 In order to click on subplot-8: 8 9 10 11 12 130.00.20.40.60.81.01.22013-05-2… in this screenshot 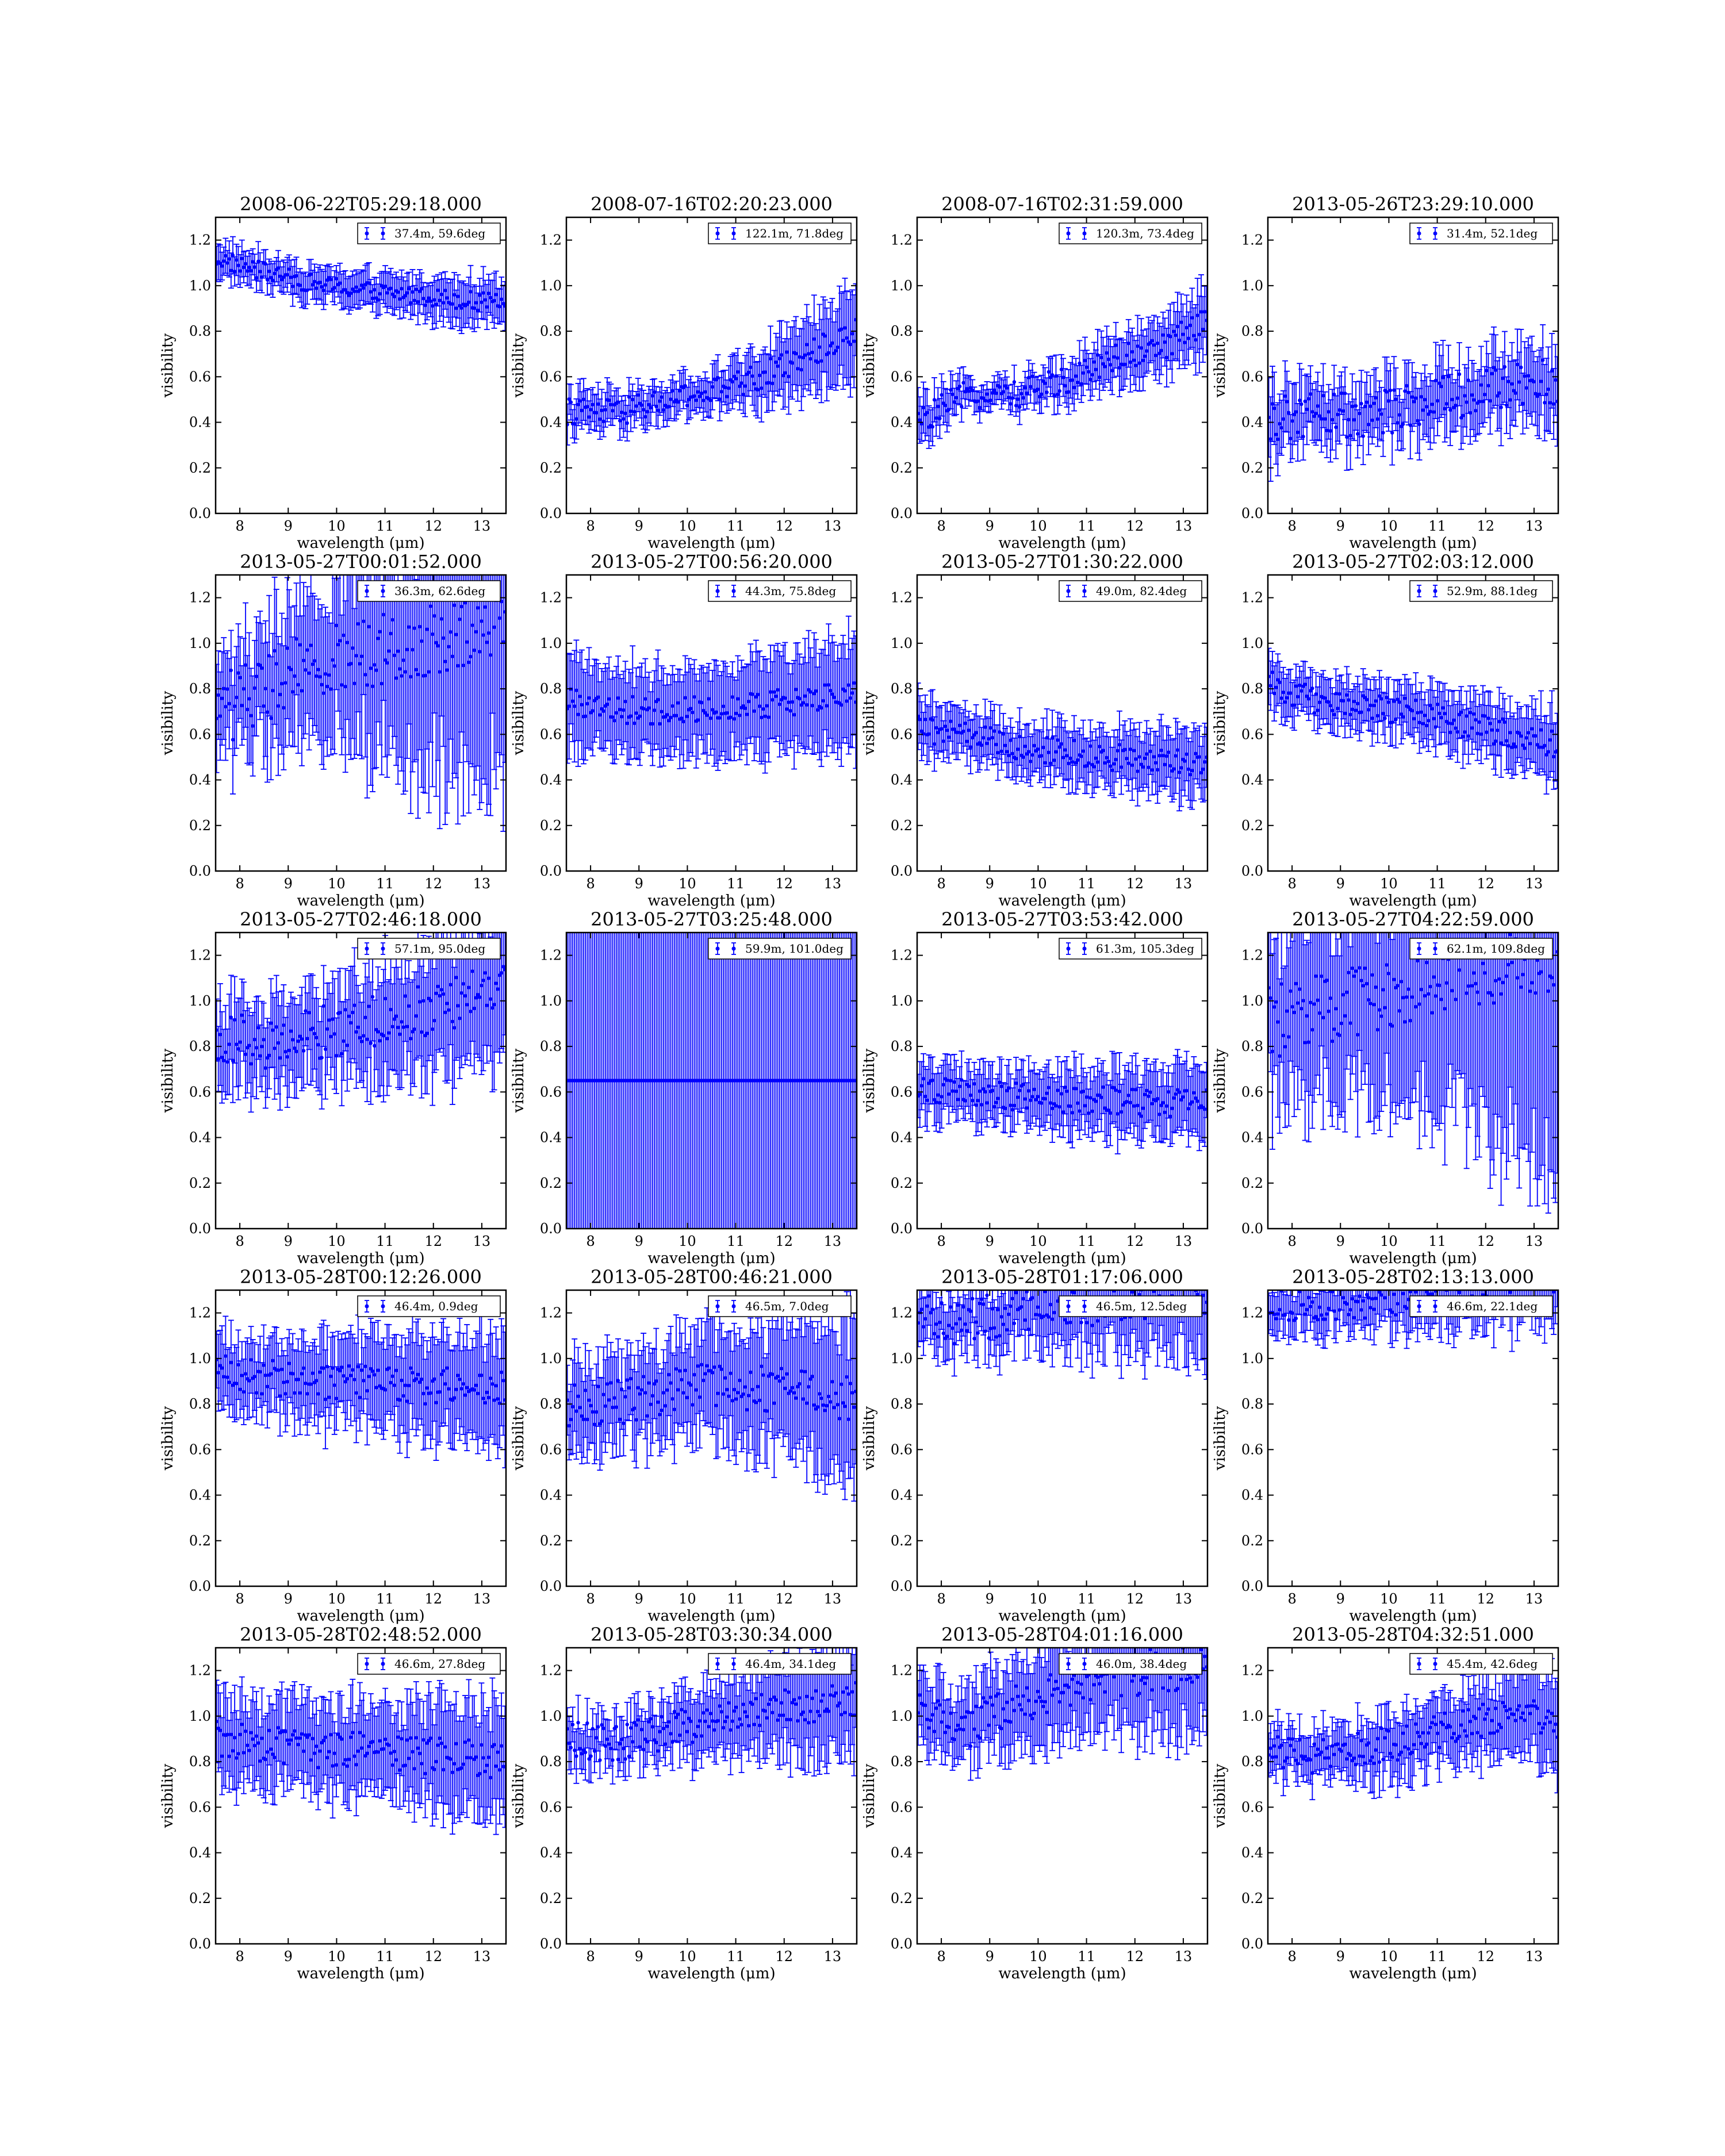, I will do `click(1385, 730)`.